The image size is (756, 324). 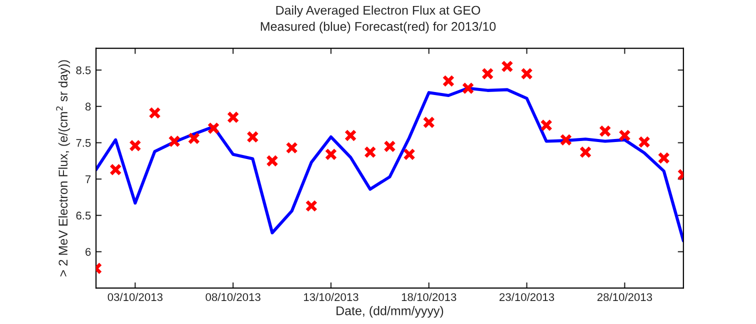 I want to click on y-axis-title: > 2 MeV Electron Flux, (e/(cm$^{2}$ sr day)), so click(x=63, y=168).